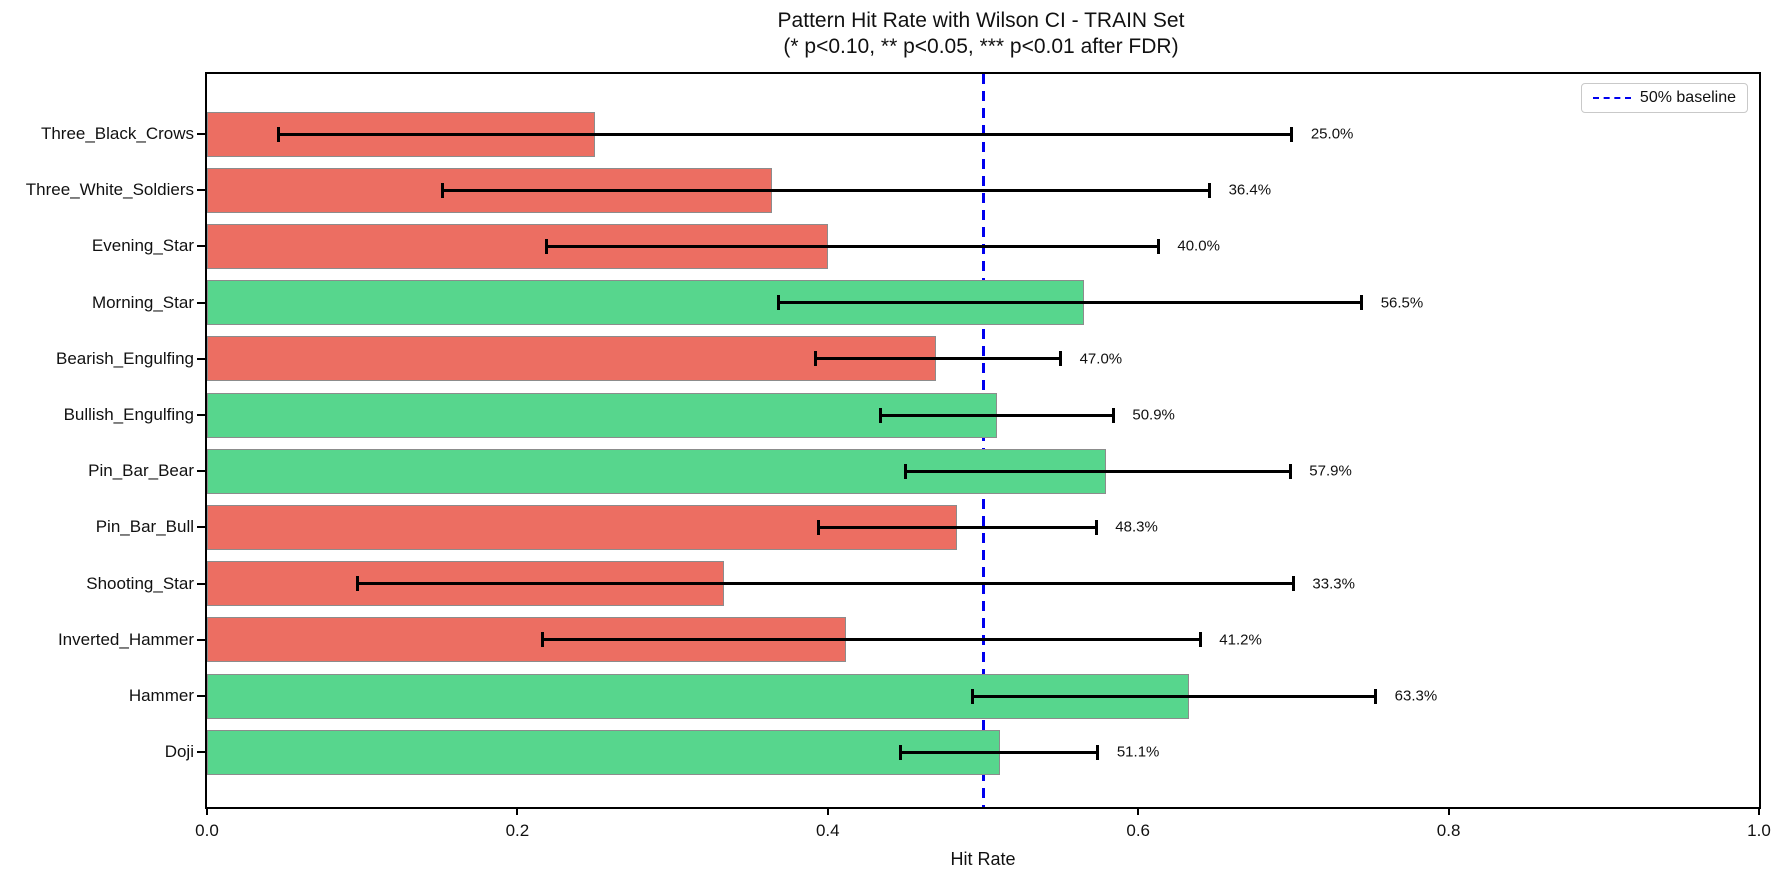 Image resolution: width=1784 pixels, height=886 pixels. Describe the element at coordinates (983, 859) in the screenshot. I see `x-axis-label: Hit Rate` at that location.